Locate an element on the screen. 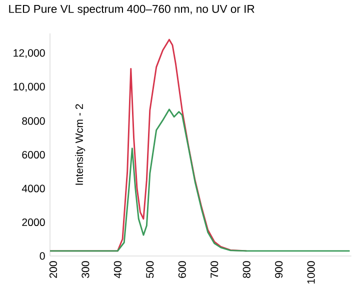 This screenshot has width=358, height=290. x-tick-label: 400 is located at coordinates (118, 269).